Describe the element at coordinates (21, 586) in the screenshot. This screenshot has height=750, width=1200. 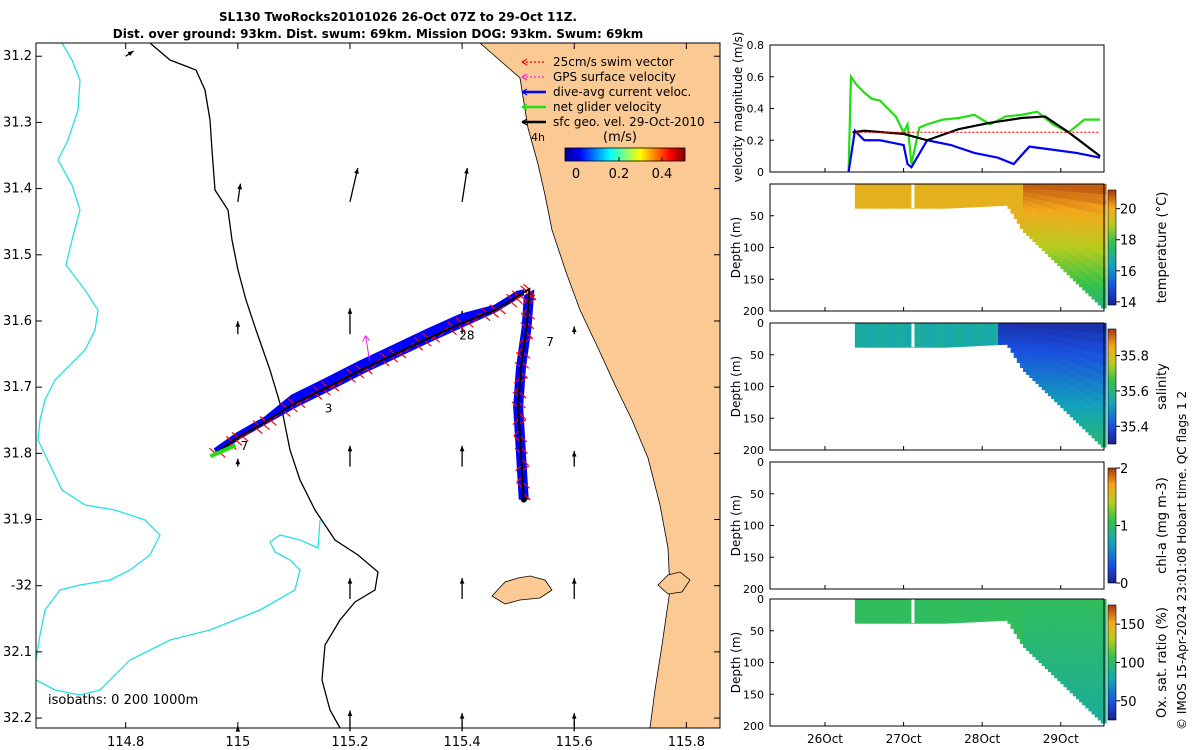
I see `y-tick-label: -32` at that location.